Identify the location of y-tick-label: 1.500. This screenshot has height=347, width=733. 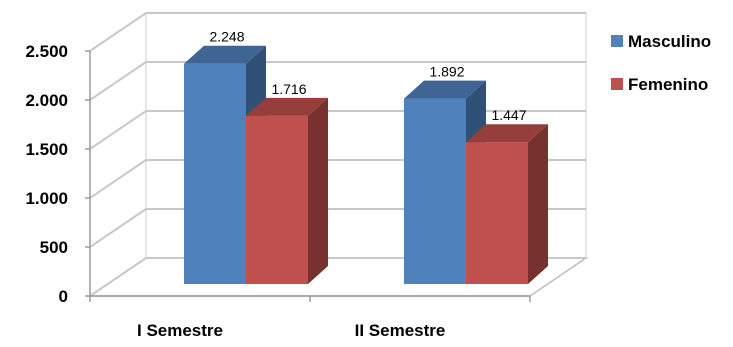
(46, 149).